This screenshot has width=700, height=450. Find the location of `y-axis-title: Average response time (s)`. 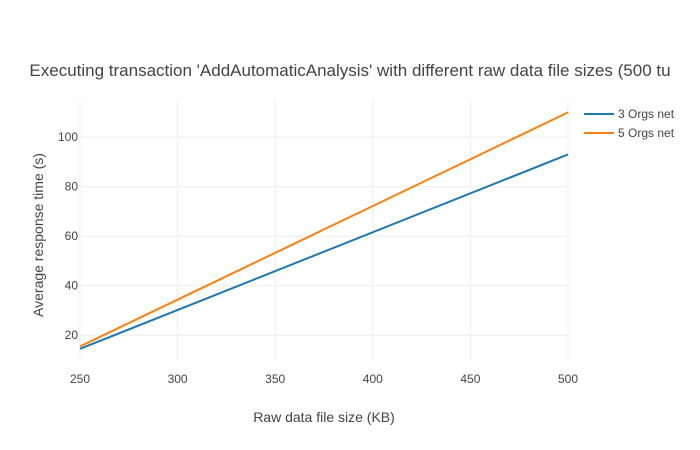

y-axis-title: Average response time (s) is located at coordinates (38, 235).